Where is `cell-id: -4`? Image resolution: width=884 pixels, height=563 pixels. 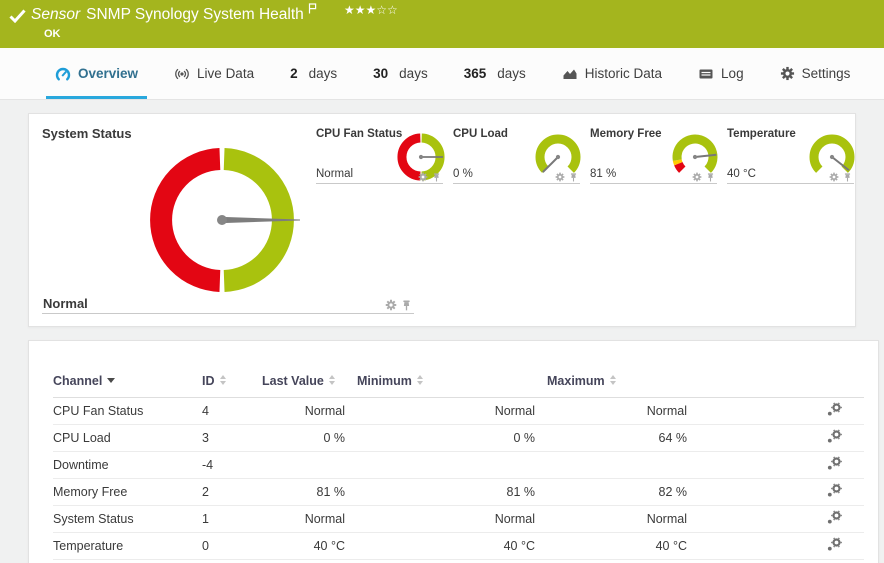
cell-id: -4 is located at coordinates (232, 465).